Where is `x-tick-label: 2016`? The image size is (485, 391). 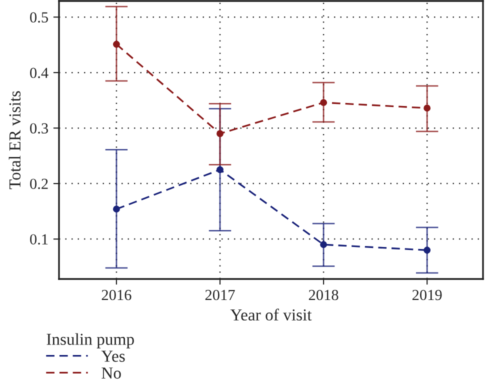
x-tick-label: 2016 is located at coordinates (117, 295).